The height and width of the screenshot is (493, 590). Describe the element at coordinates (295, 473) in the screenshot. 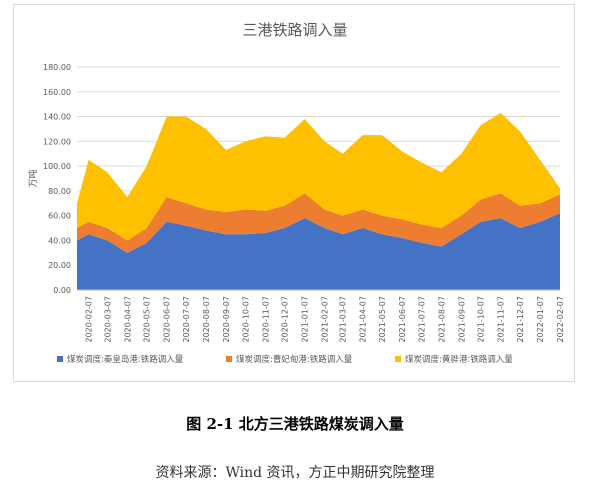

I see `source-note: 资料来源：Wind 资讯，方正中期研究院整理` at that location.